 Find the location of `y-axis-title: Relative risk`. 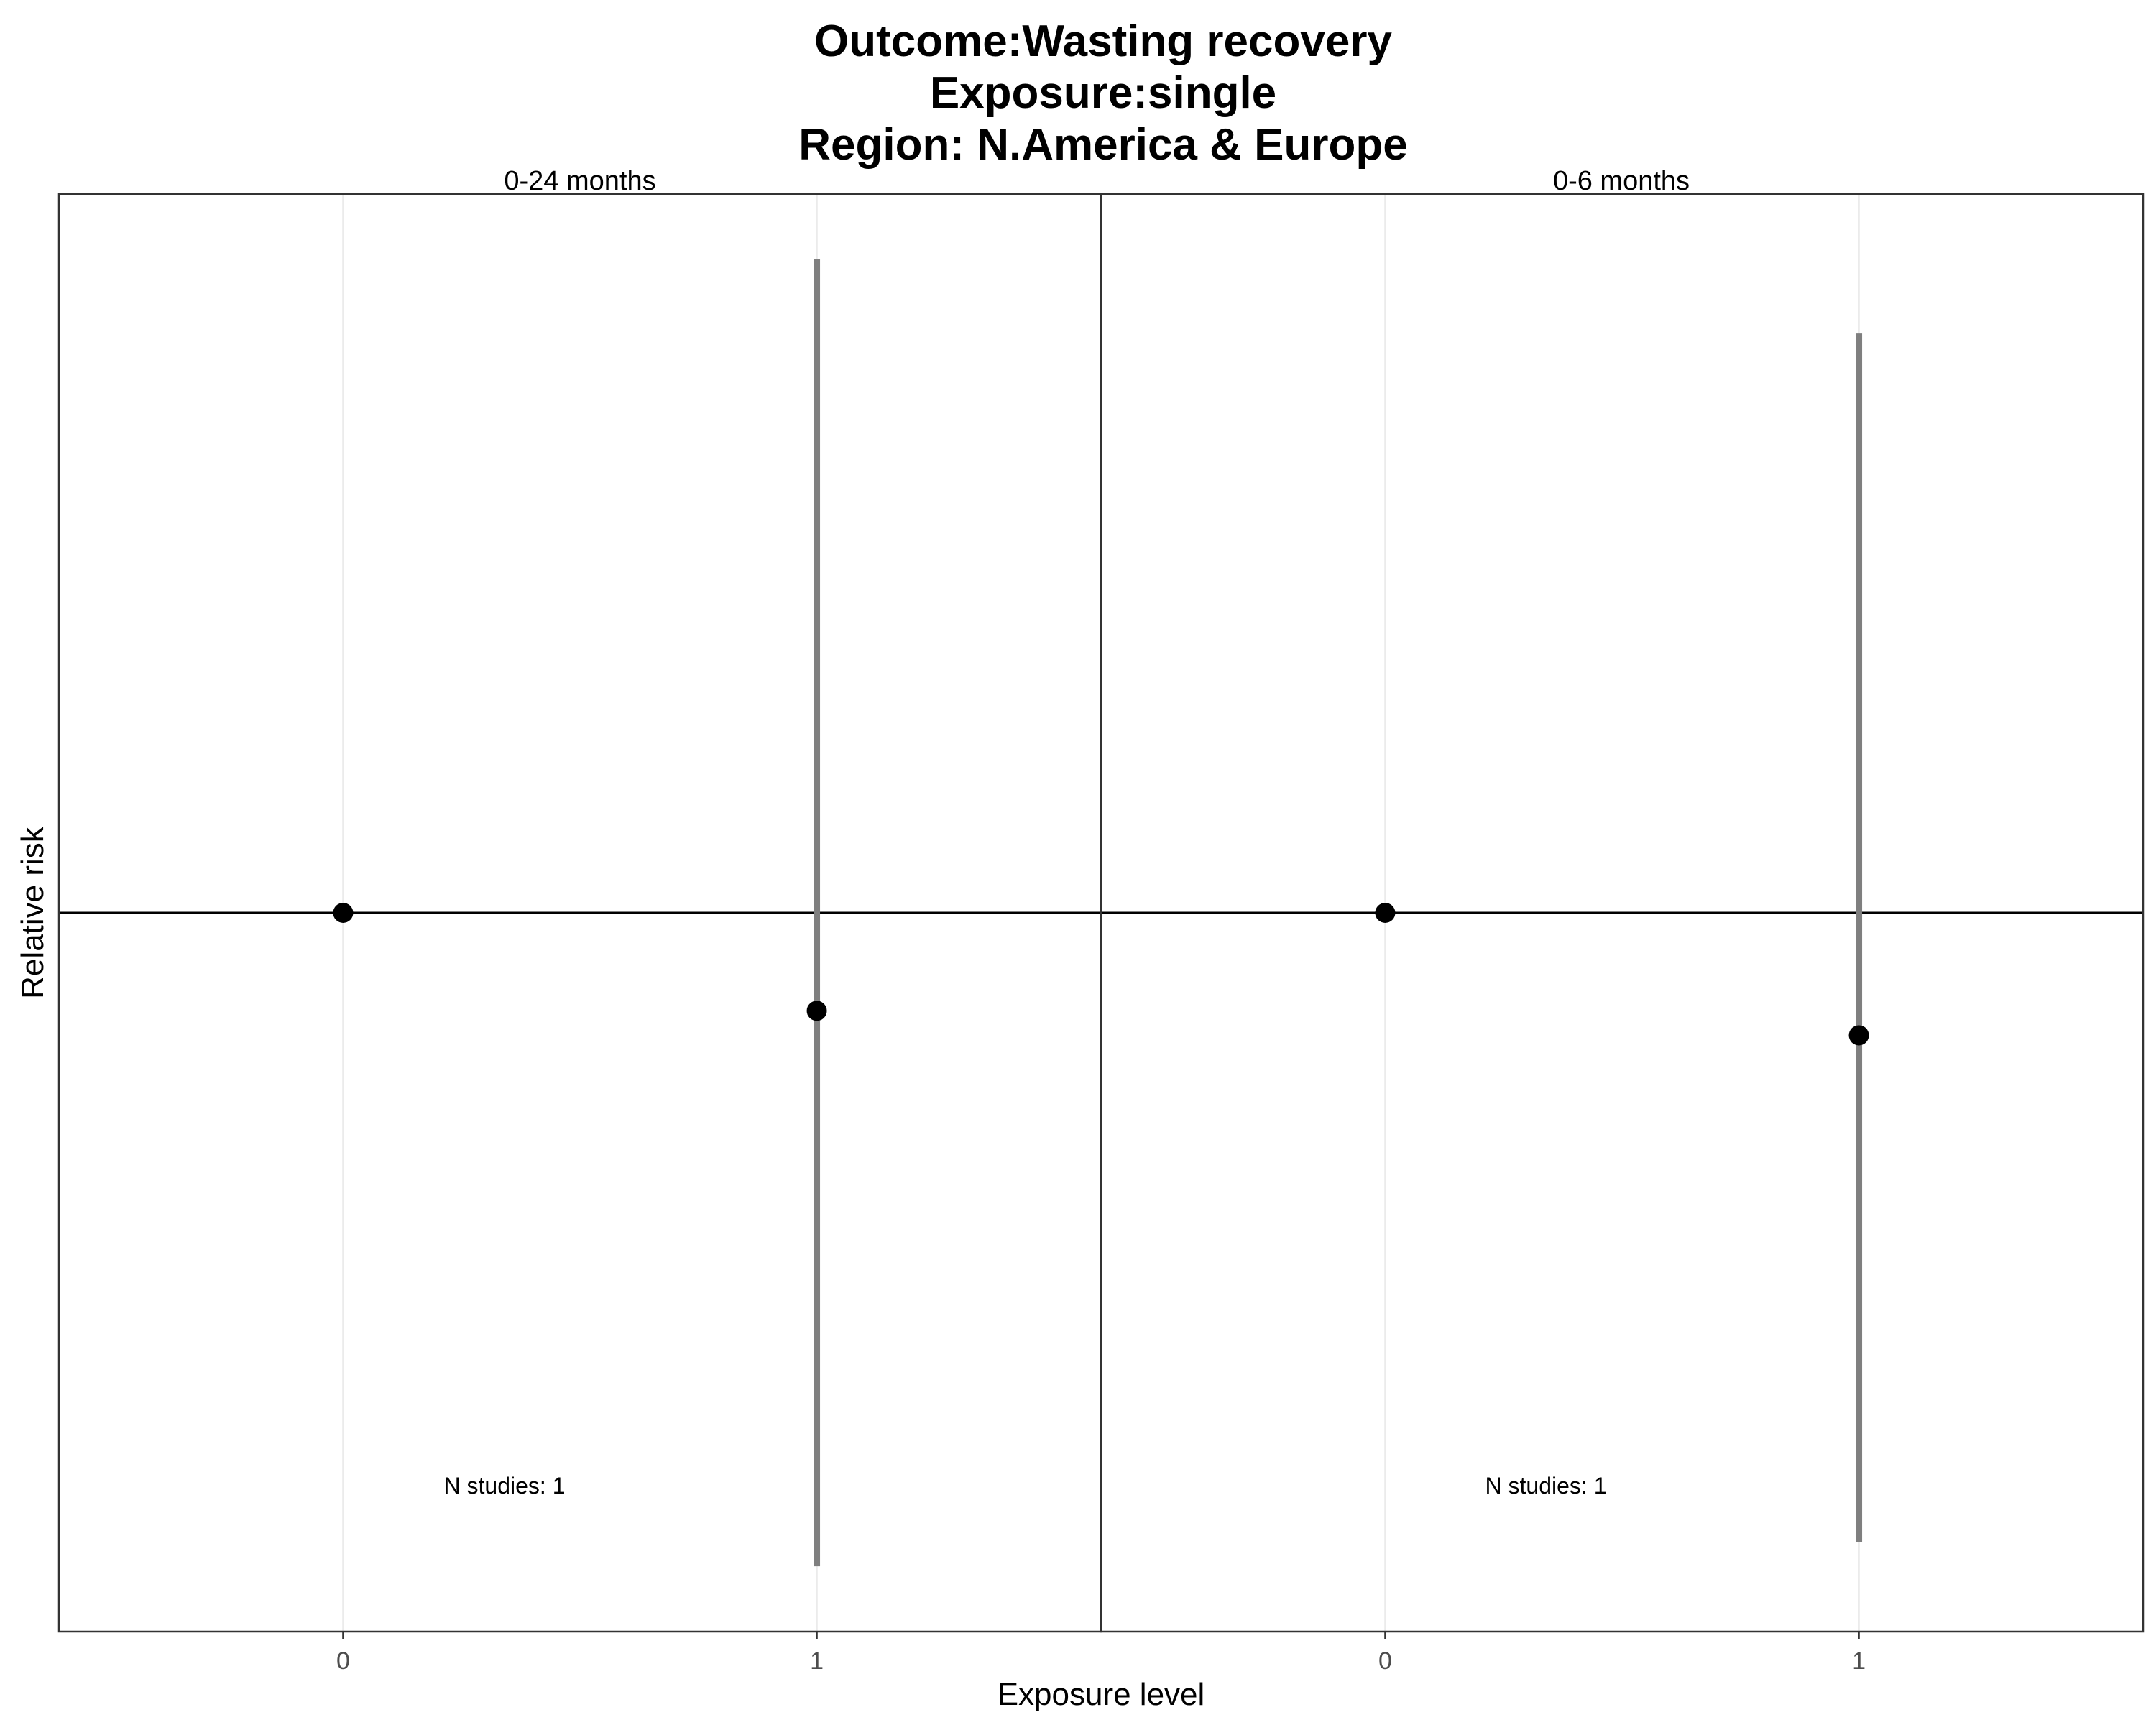

y-axis-title: Relative risk is located at coordinates (32, 912).